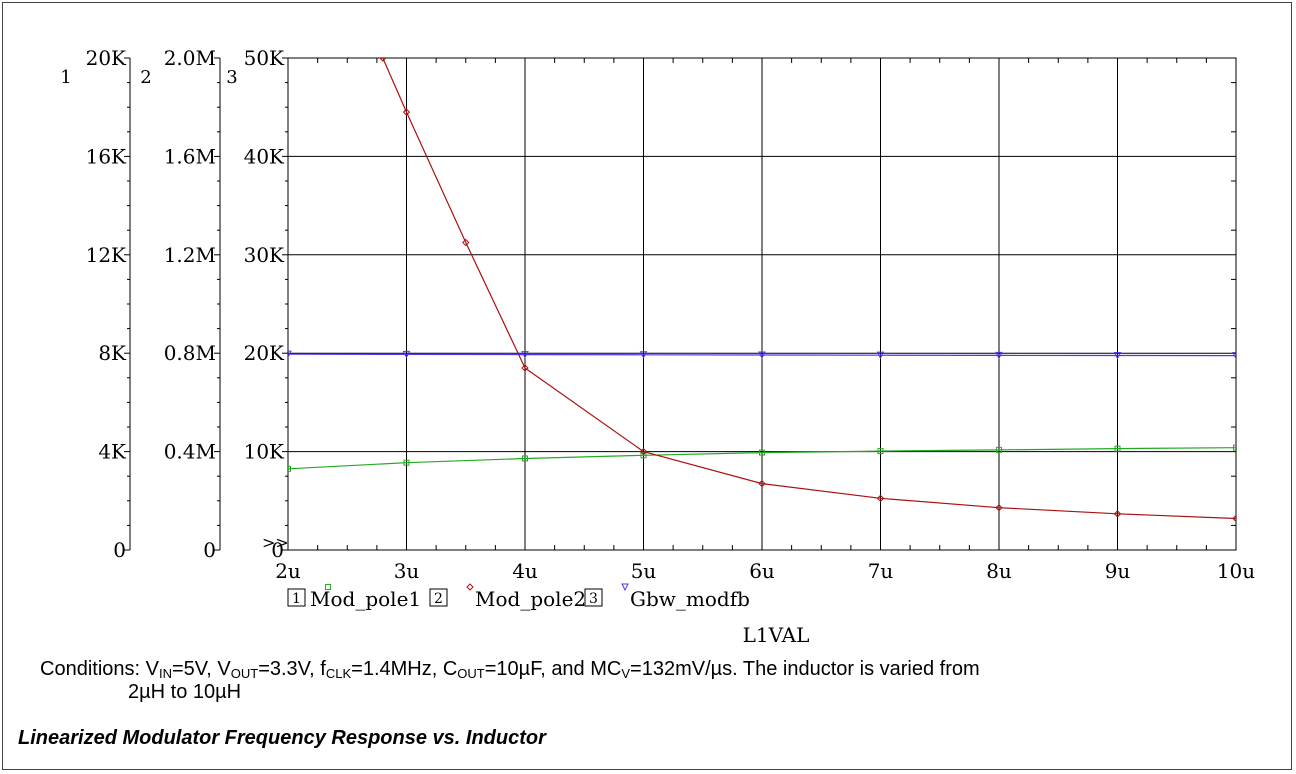 The width and height of the screenshot is (1296, 774). Describe the element at coordinates (180, 304) in the screenshot. I see `y-axis-2: 0 0.4M 0.8M 1.2M 1.6M 2.0M 2` at that location.